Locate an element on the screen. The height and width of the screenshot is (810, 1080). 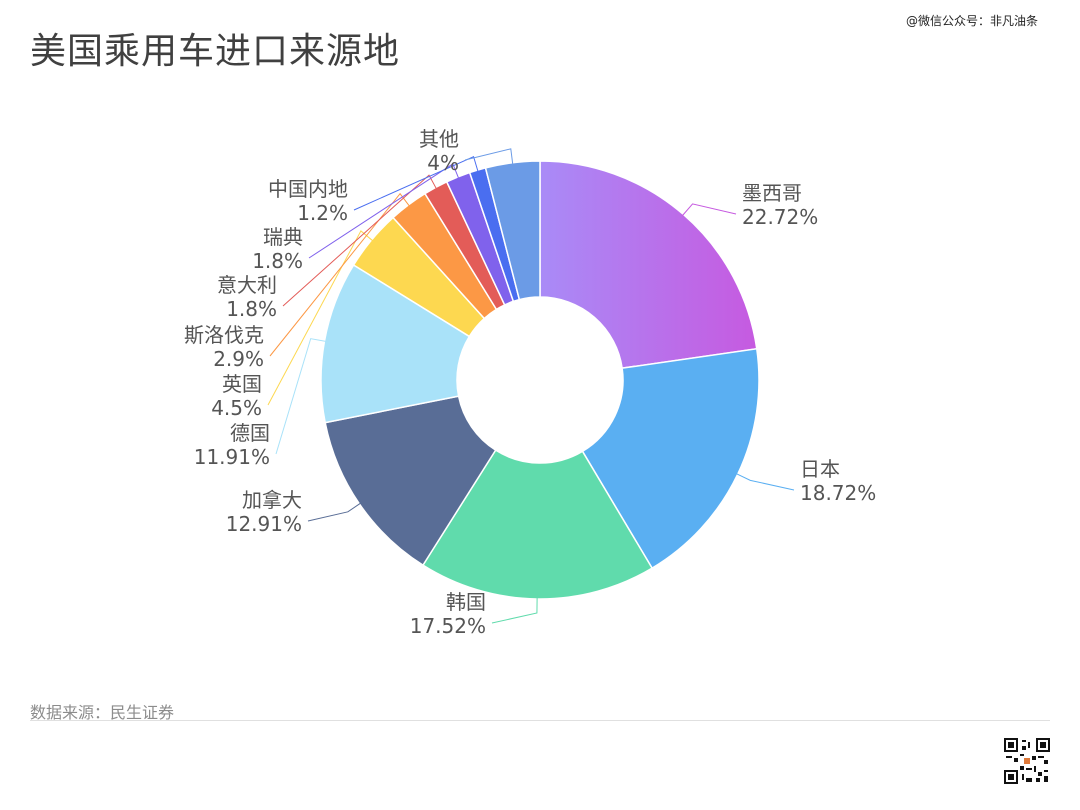
slice-value-6: 4.5% is located at coordinates (236, 408).